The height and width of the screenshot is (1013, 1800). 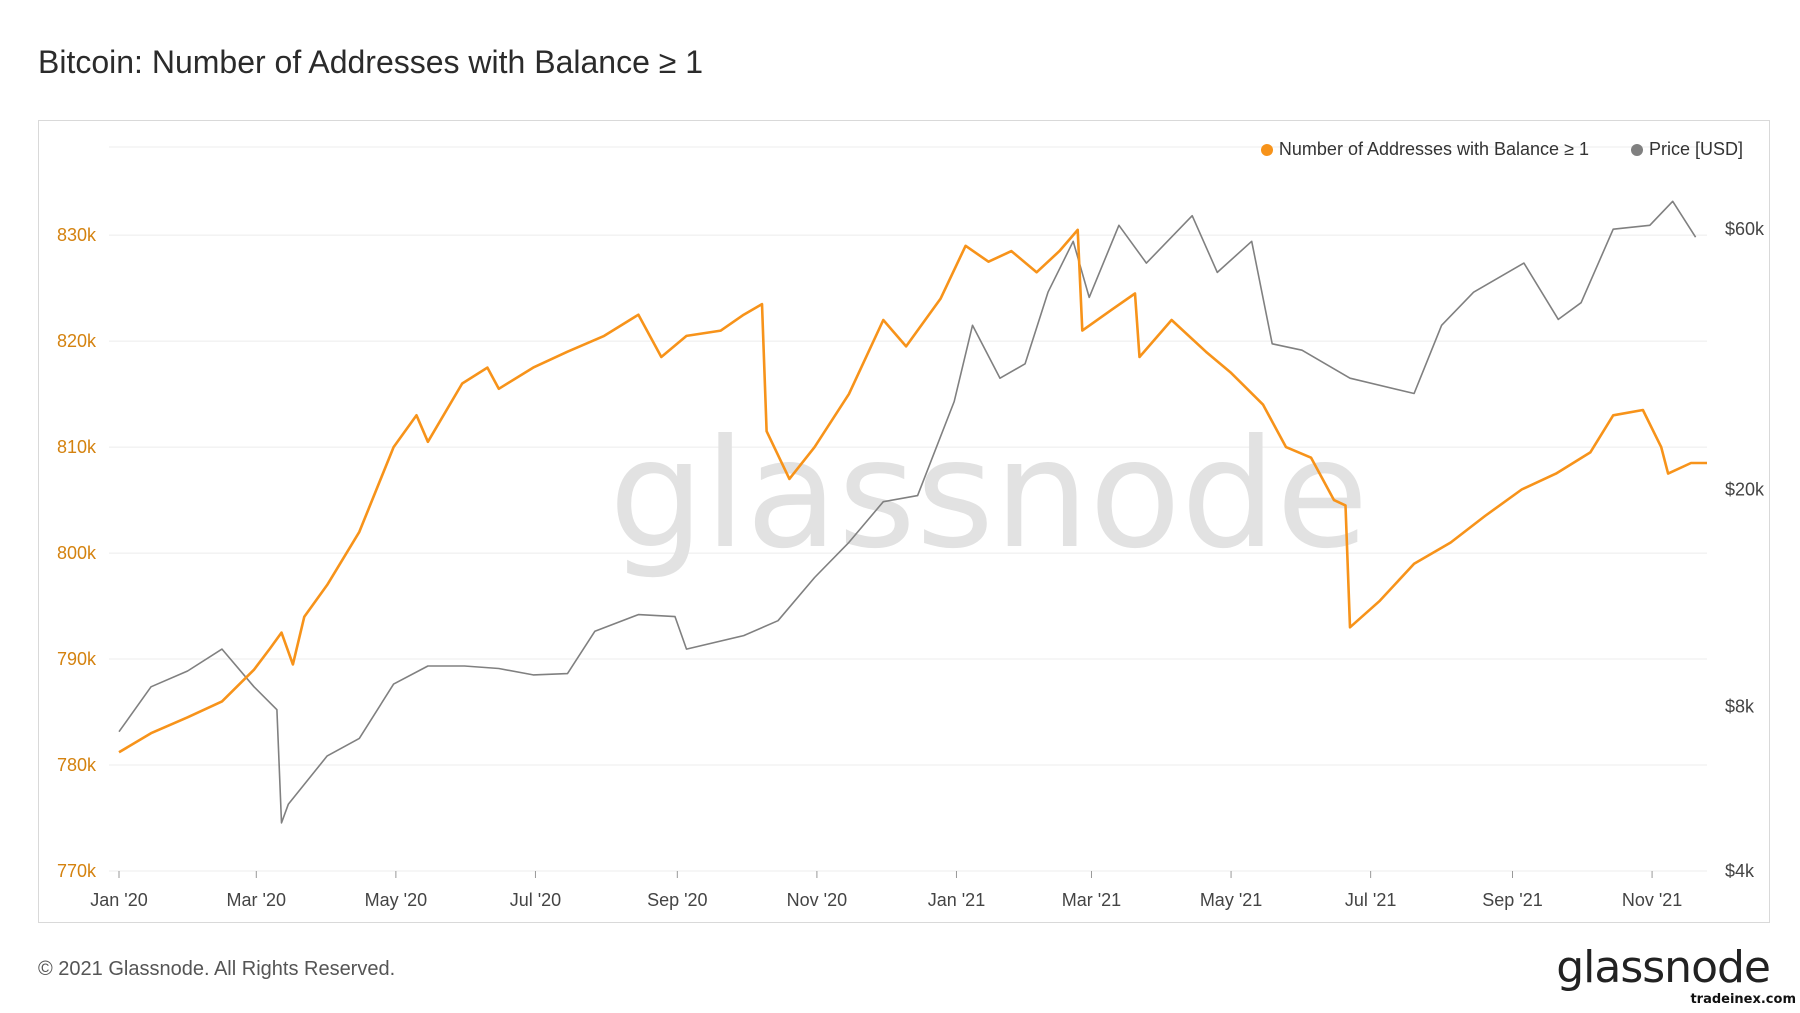 I want to click on y-left-tick-label: 790k, so click(x=77, y=659).